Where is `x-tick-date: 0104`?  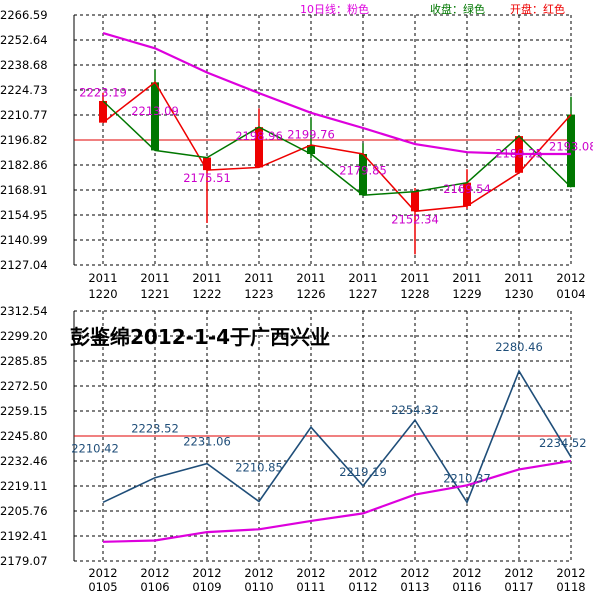
x-tick-date: 0104 is located at coordinates (570, 294).